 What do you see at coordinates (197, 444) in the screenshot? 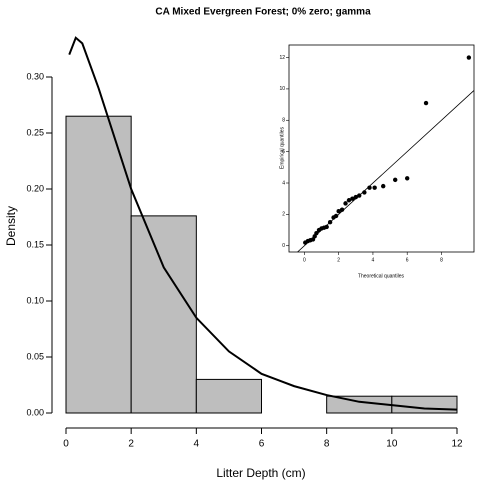
I see `x-tick-label: 4` at bounding box center [197, 444].